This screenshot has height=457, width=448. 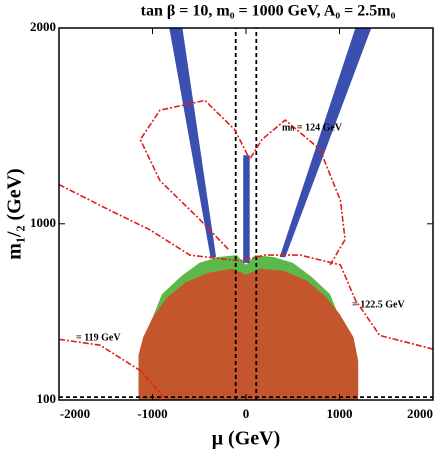 What do you see at coordinates (246, 439) in the screenshot?
I see `x-axis-label: μ (GeV)` at bounding box center [246, 439].